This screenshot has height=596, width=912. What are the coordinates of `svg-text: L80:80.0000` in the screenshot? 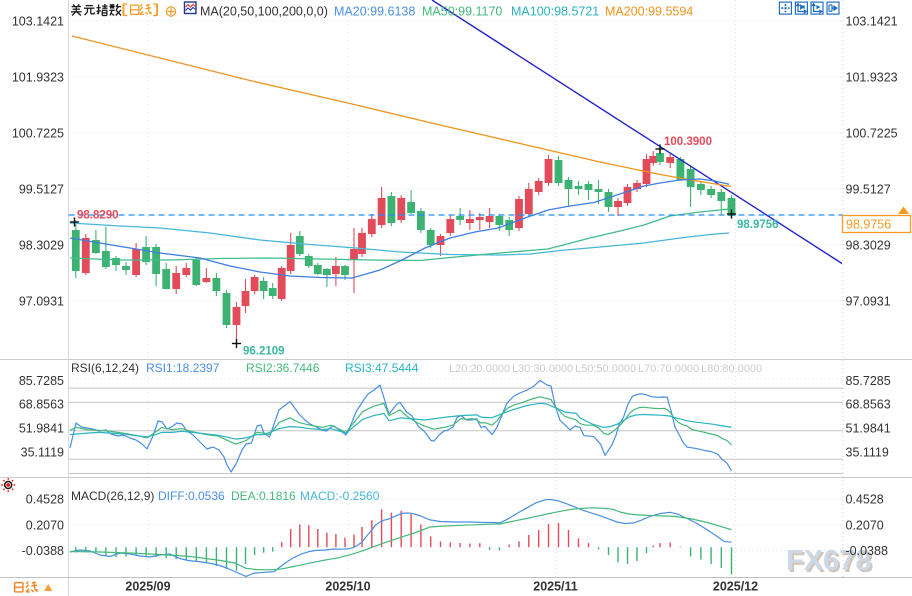 It's located at (731, 369).